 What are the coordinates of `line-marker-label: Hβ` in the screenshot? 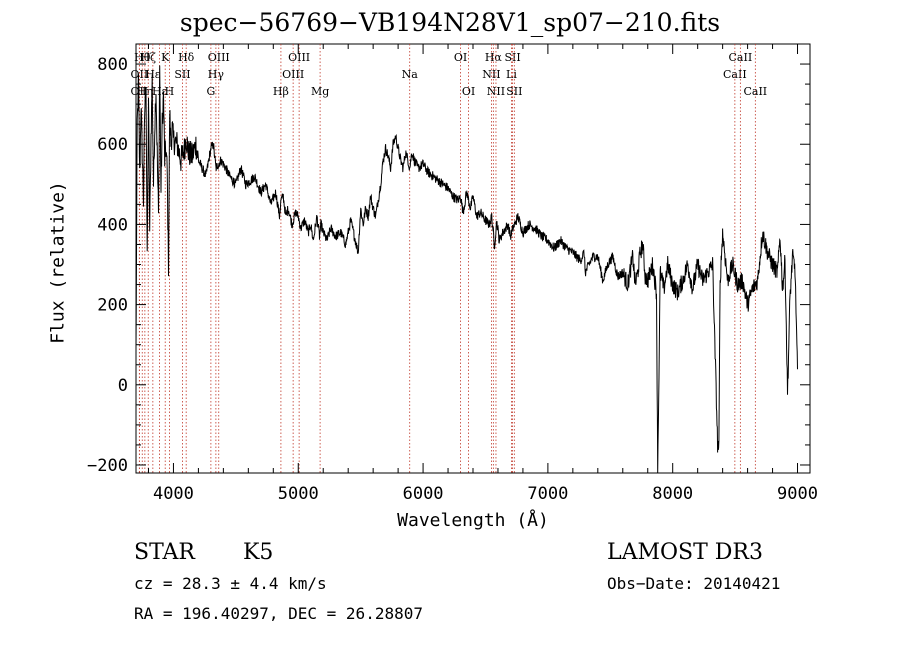 It's located at (281, 91).